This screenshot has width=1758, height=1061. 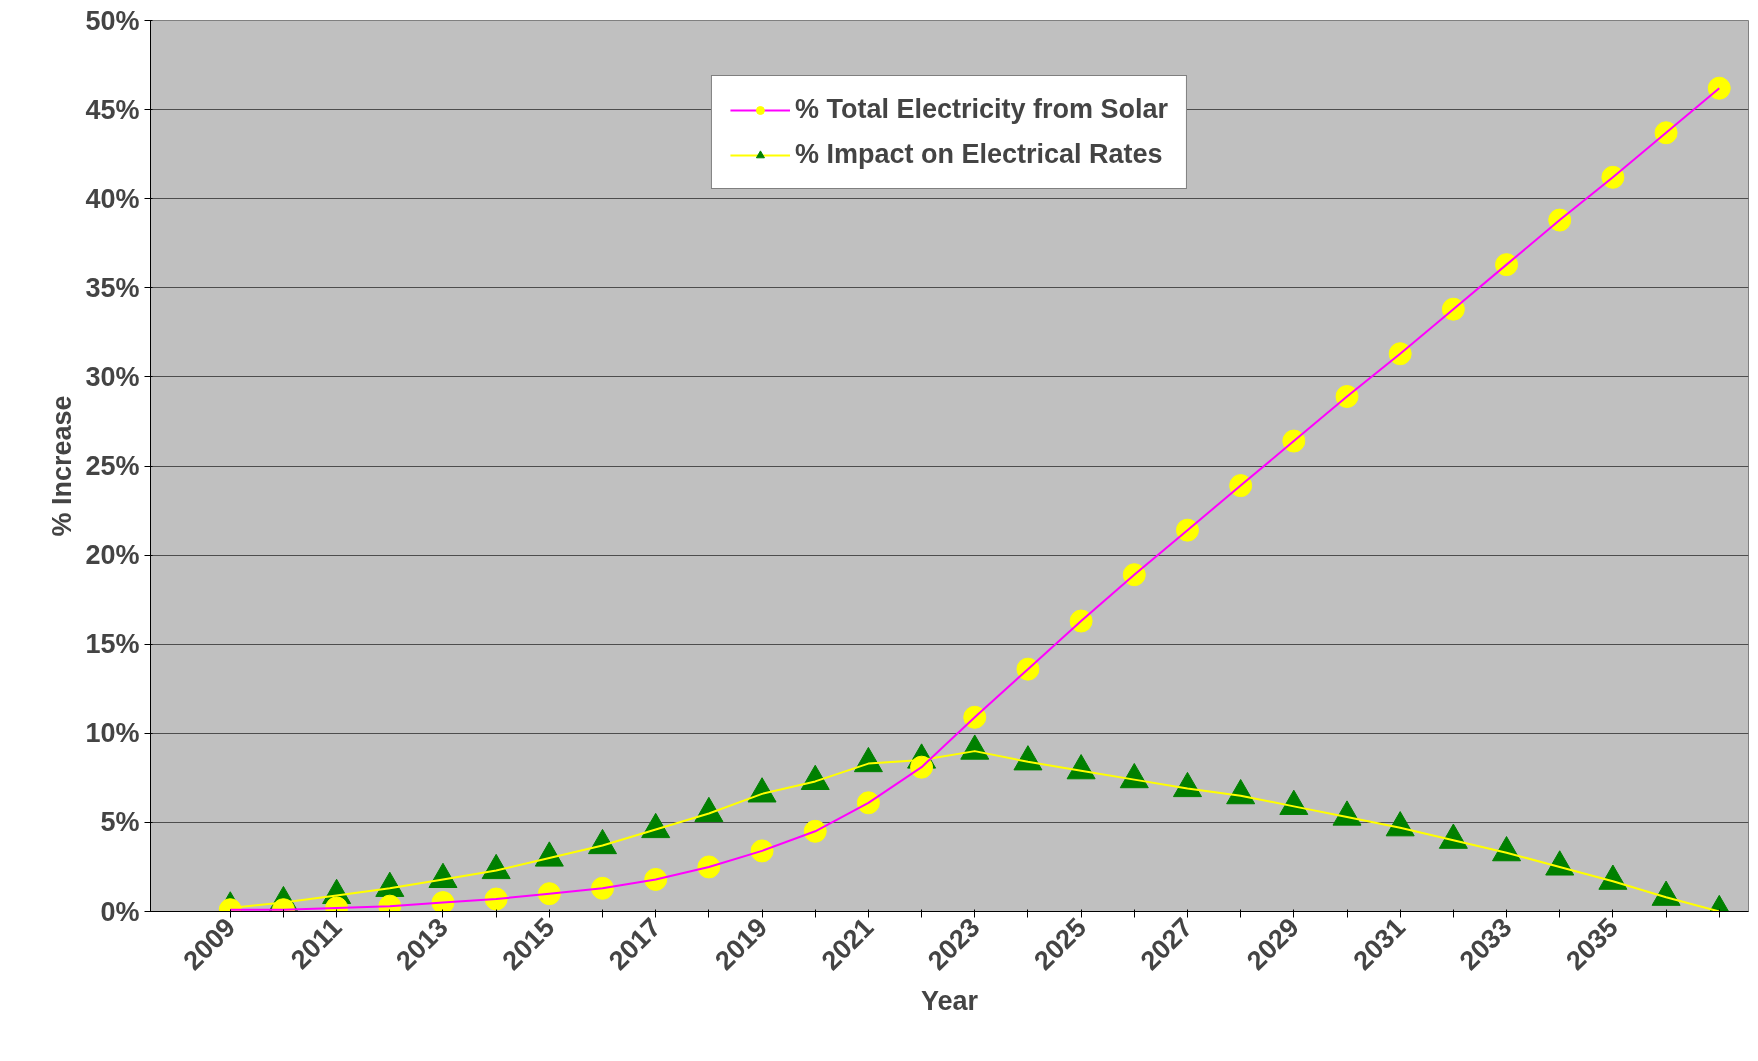 What do you see at coordinates (112, 555) in the screenshot?
I see `y-tick-label: 20%` at bounding box center [112, 555].